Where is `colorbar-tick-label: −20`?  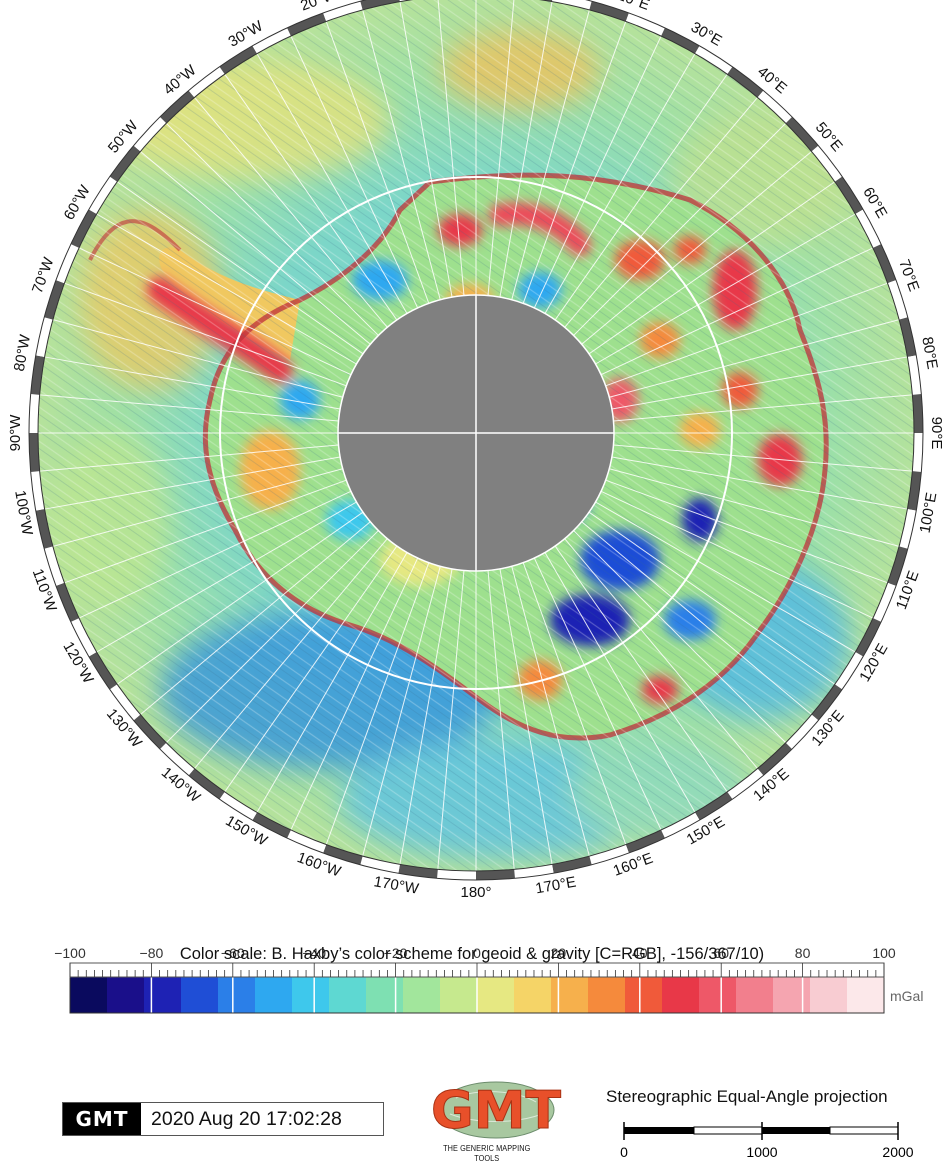 colorbar-tick-label: −20 is located at coordinates (396, 953).